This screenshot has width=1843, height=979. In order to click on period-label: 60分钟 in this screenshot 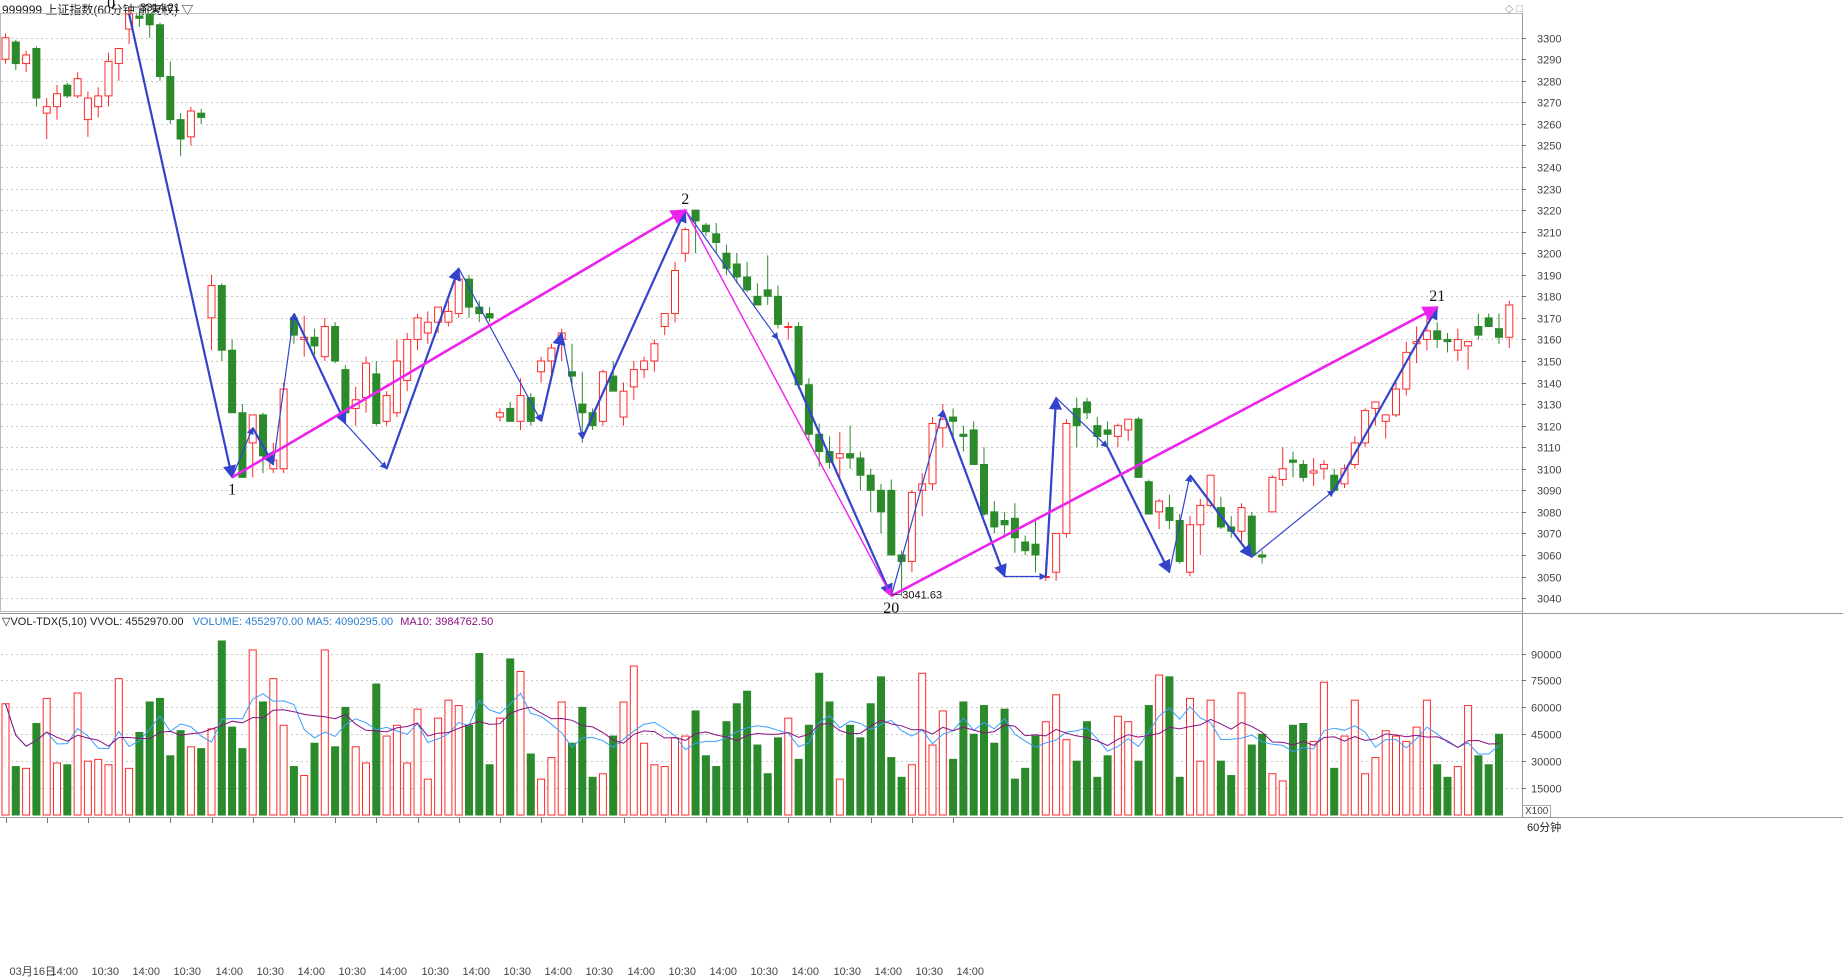, I will do `click(1544, 827)`.